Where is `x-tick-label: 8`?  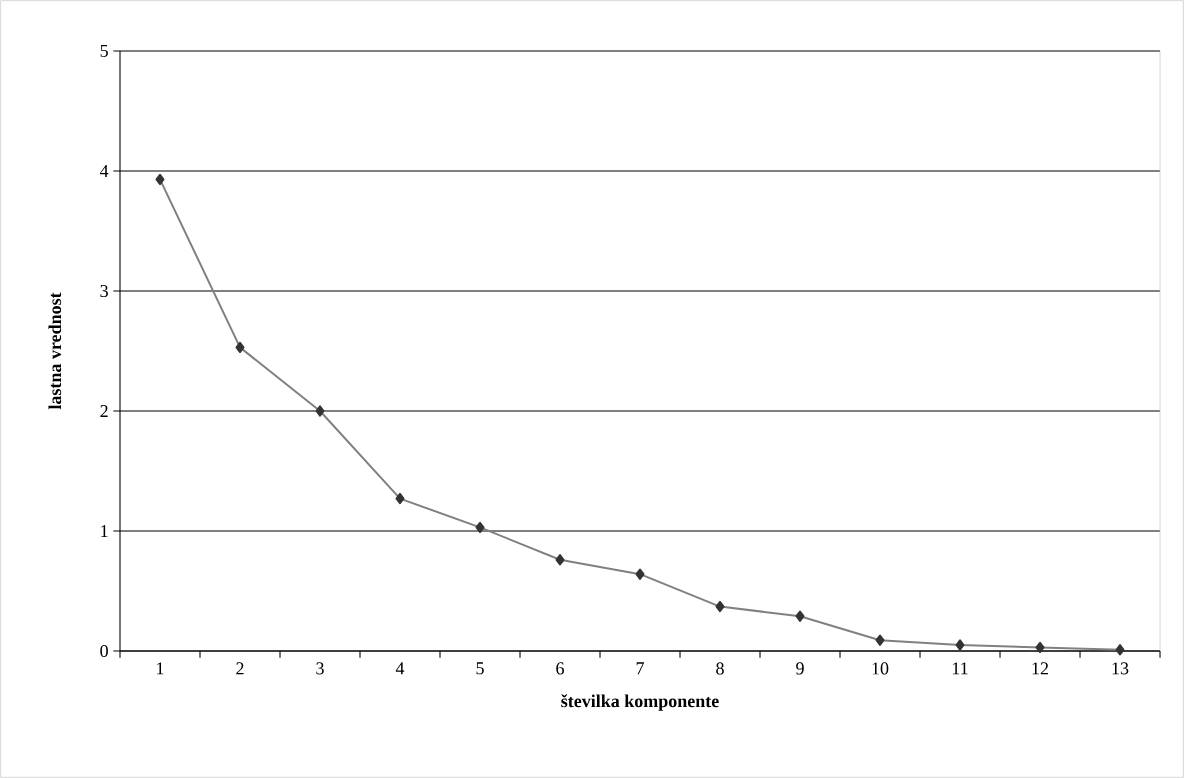 x-tick-label: 8 is located at coordinates (720, 668).